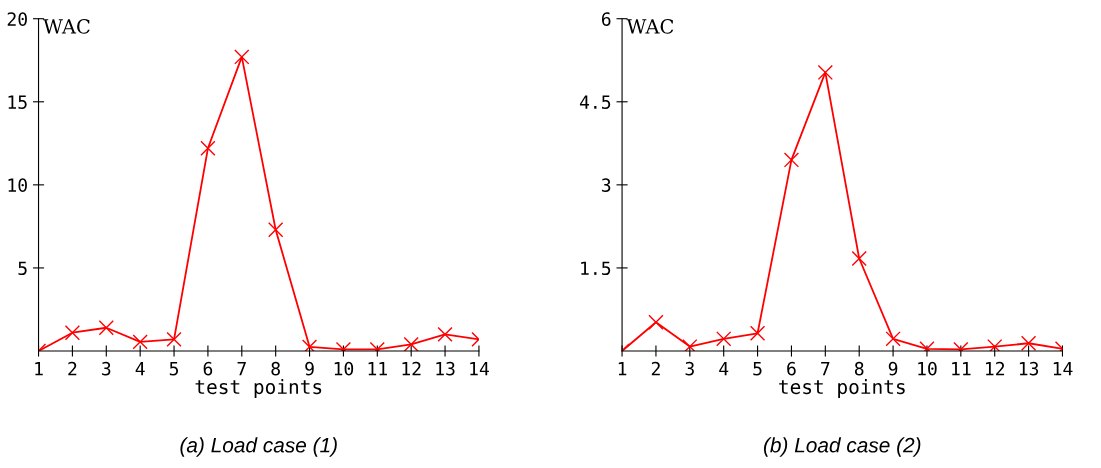 This screenshot has height=468, width=1101. What do you see at coordinates (22, 268) in the screenshot?
I see `y-tick-label: 5` at bounding box center [22, 268].